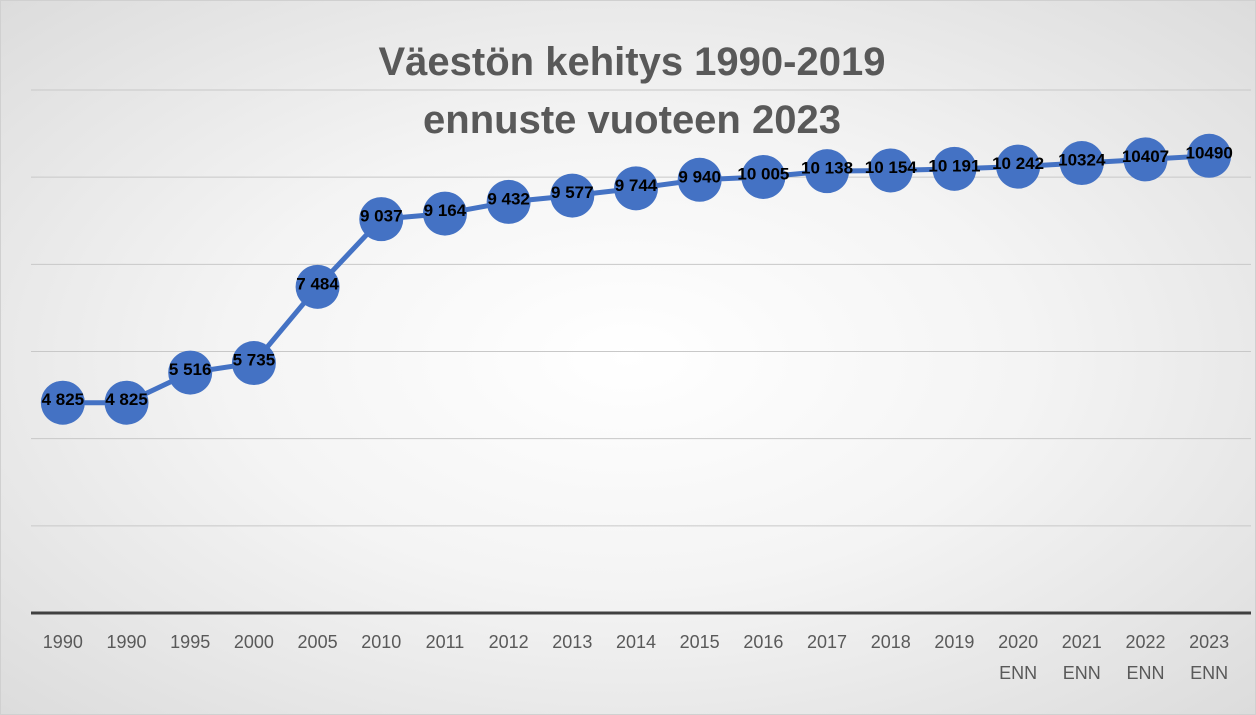 Image resolution: width=1256 pixels, height=715 pixels. What do you see at coordinates (445, 642) in the screenshot?
I see `x-tick-label: 2011` at bounding box center [445, 642].